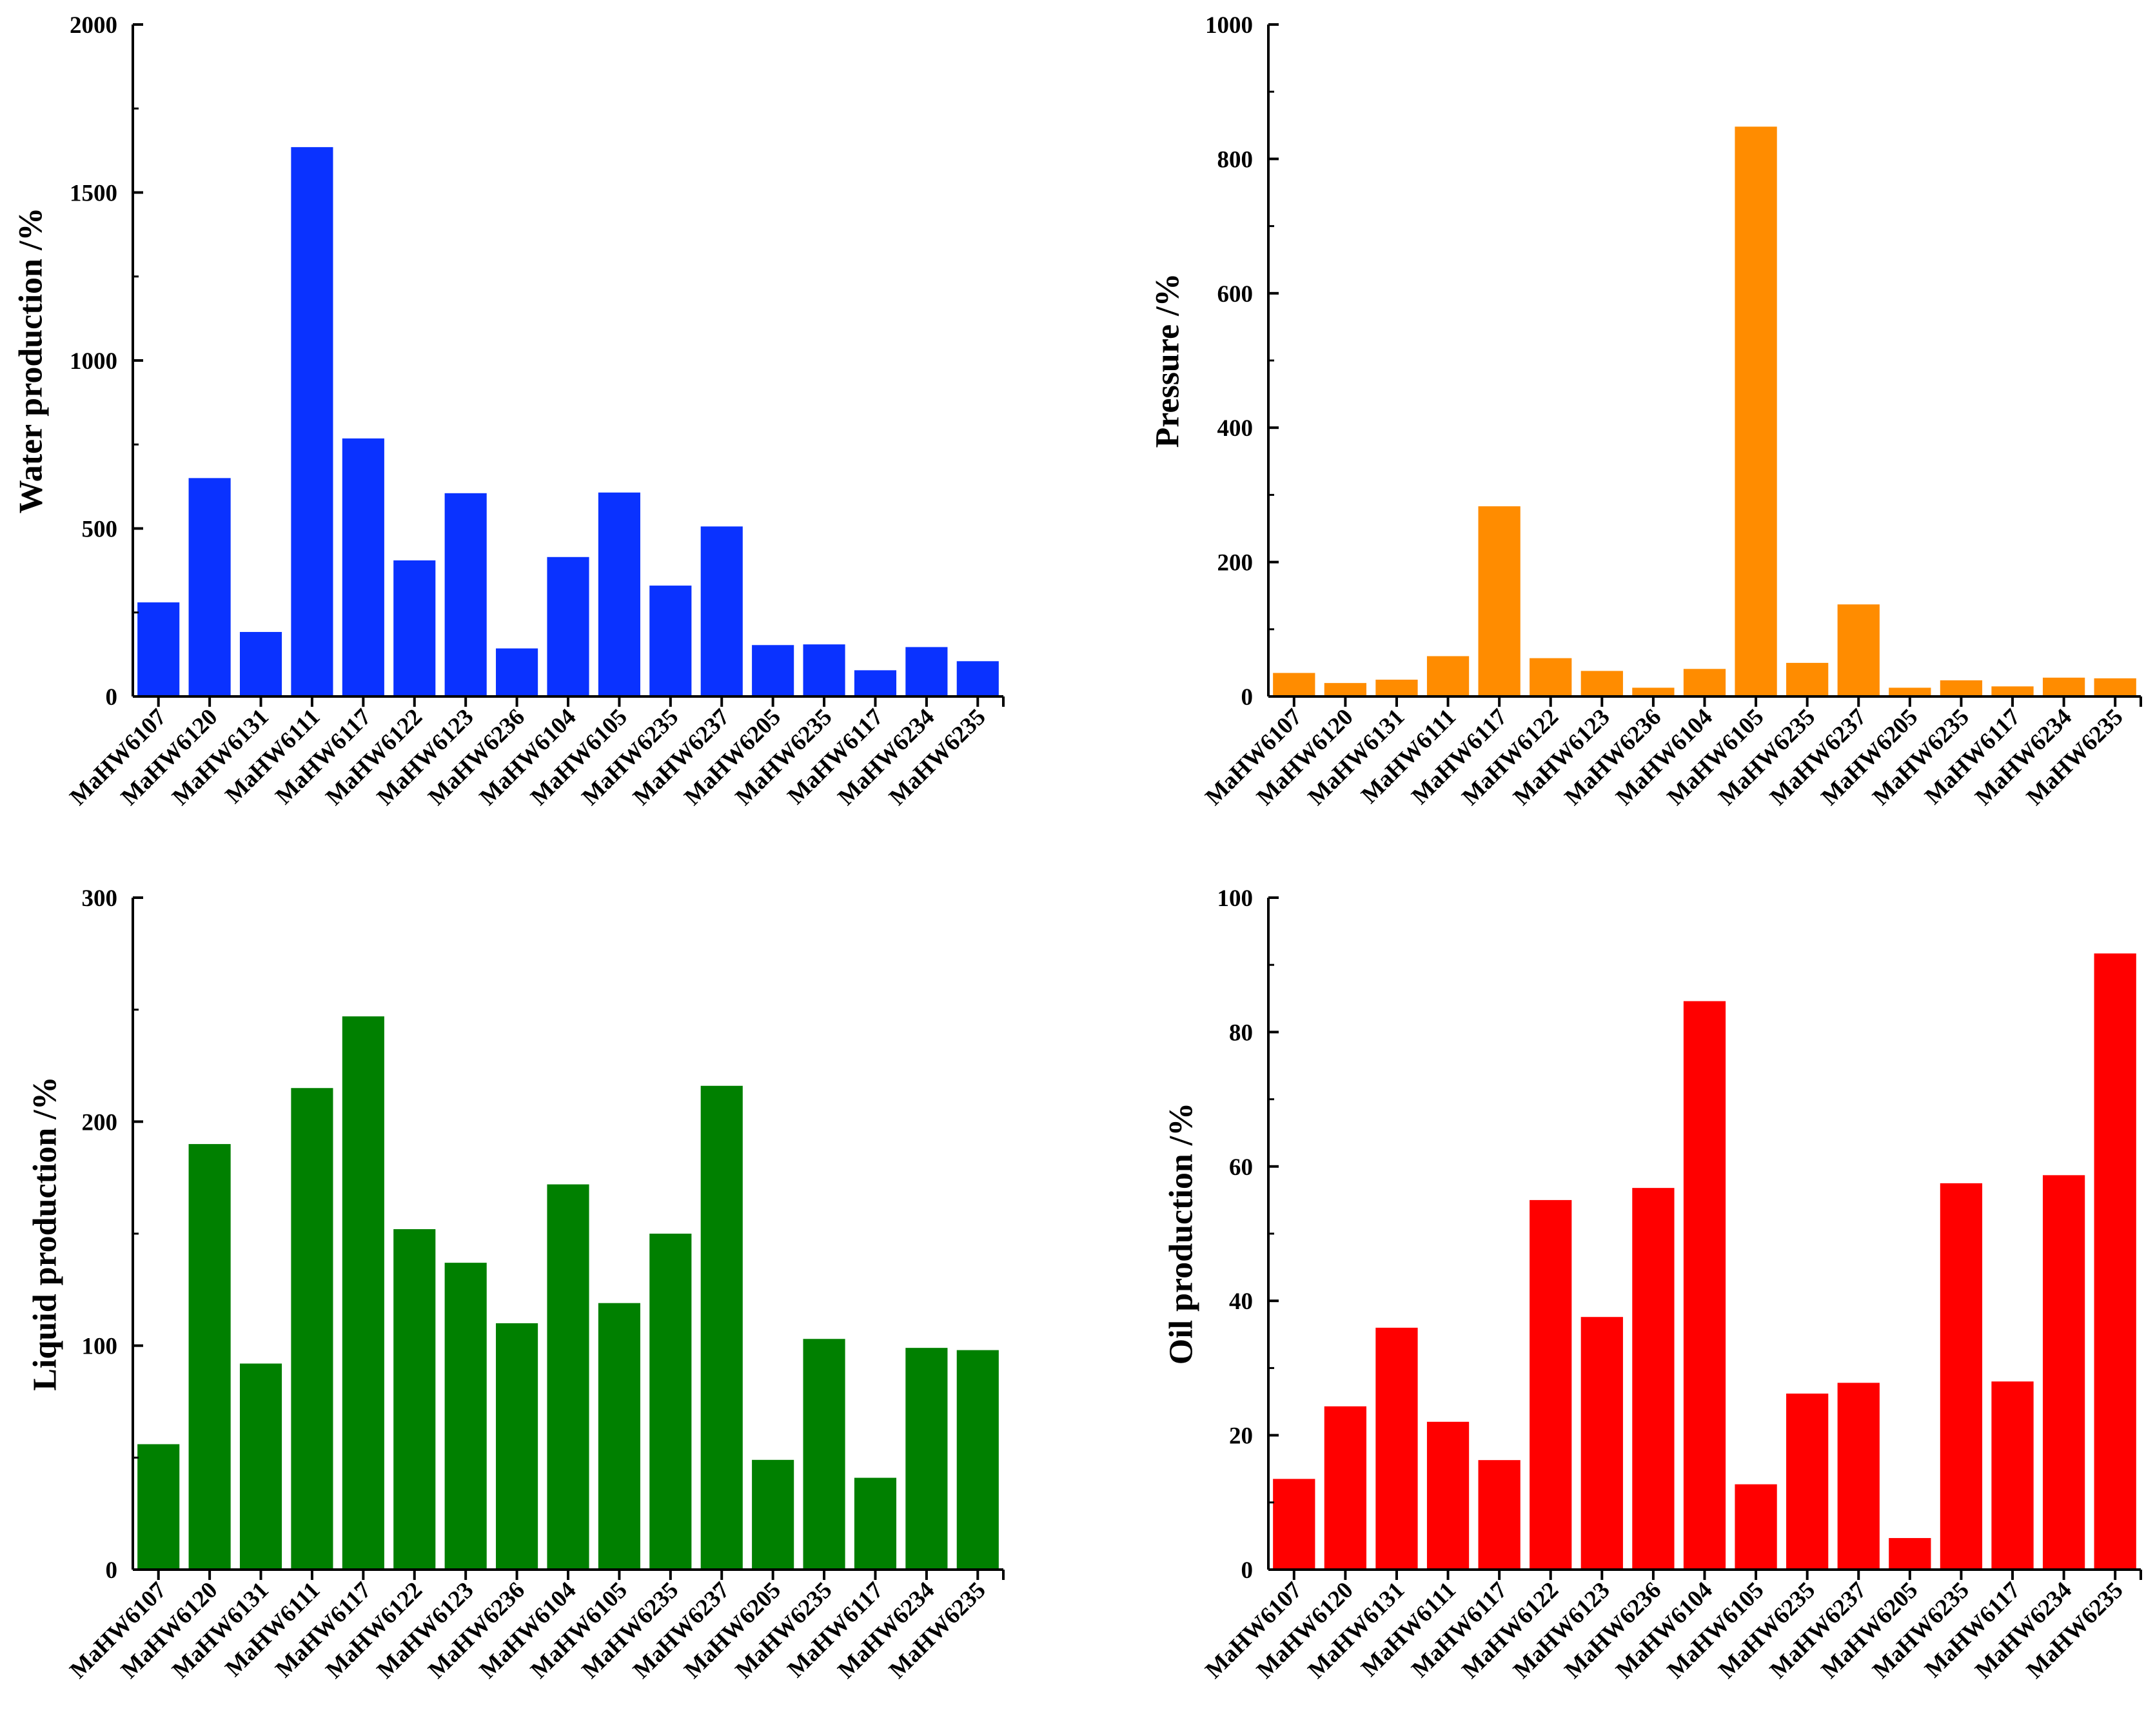  I want to click on y-tick-label: 600, so click(1235, 294).